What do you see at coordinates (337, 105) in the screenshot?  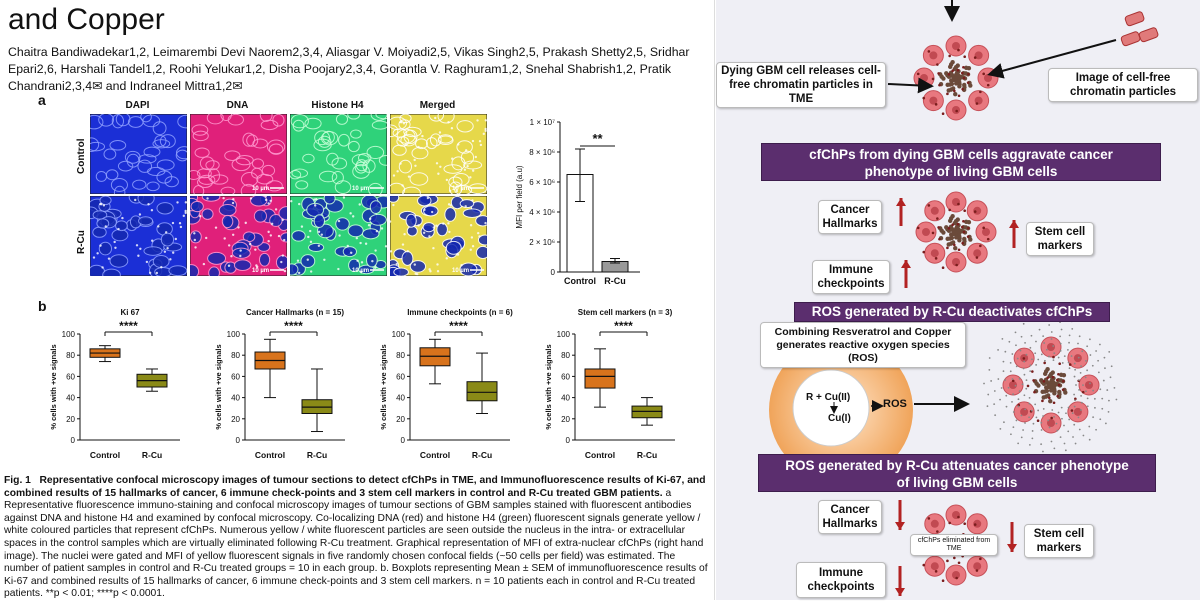 I see `col-header-histone: Histone H4` at bounding box center [337, 105].